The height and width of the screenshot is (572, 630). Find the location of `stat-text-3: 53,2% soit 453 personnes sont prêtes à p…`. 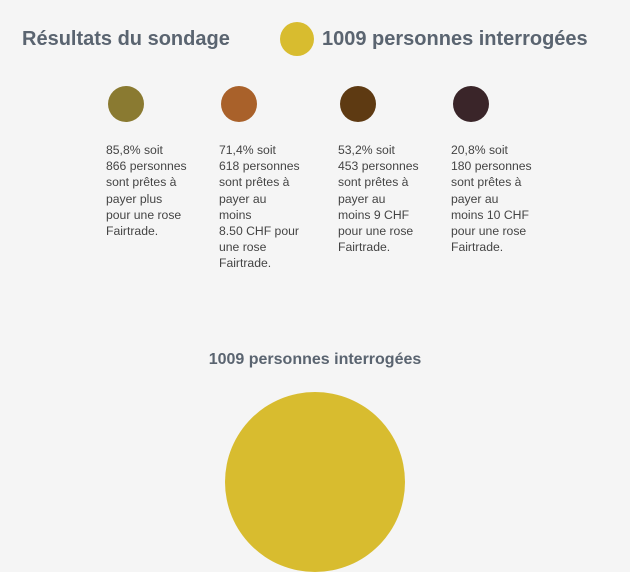

stat-text-3: 53,2% soit 453 personnes sont prêtes à p… is located at coordinates (378, 199).